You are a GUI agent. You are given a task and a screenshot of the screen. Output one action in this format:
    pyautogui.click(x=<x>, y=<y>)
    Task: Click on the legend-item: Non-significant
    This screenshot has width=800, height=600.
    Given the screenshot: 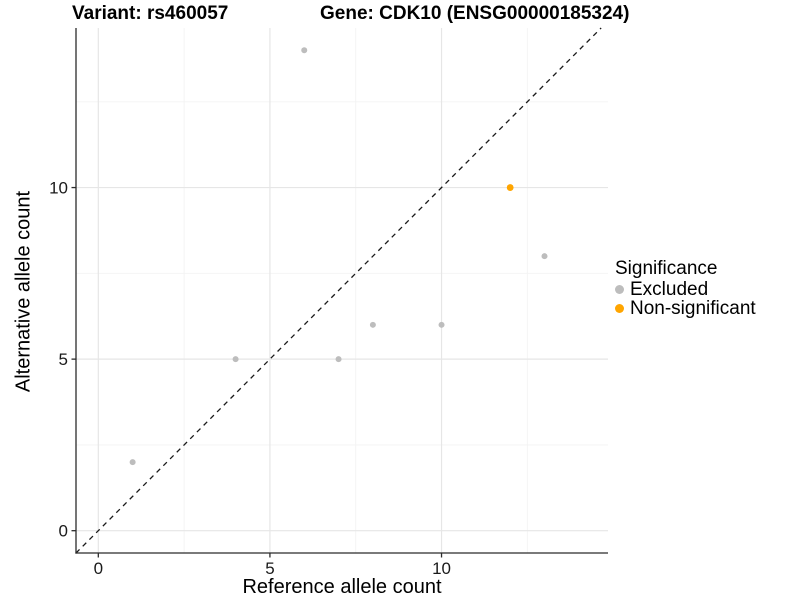 What is the action you would take?
    pyautogui.click(x=685, y=308)
    